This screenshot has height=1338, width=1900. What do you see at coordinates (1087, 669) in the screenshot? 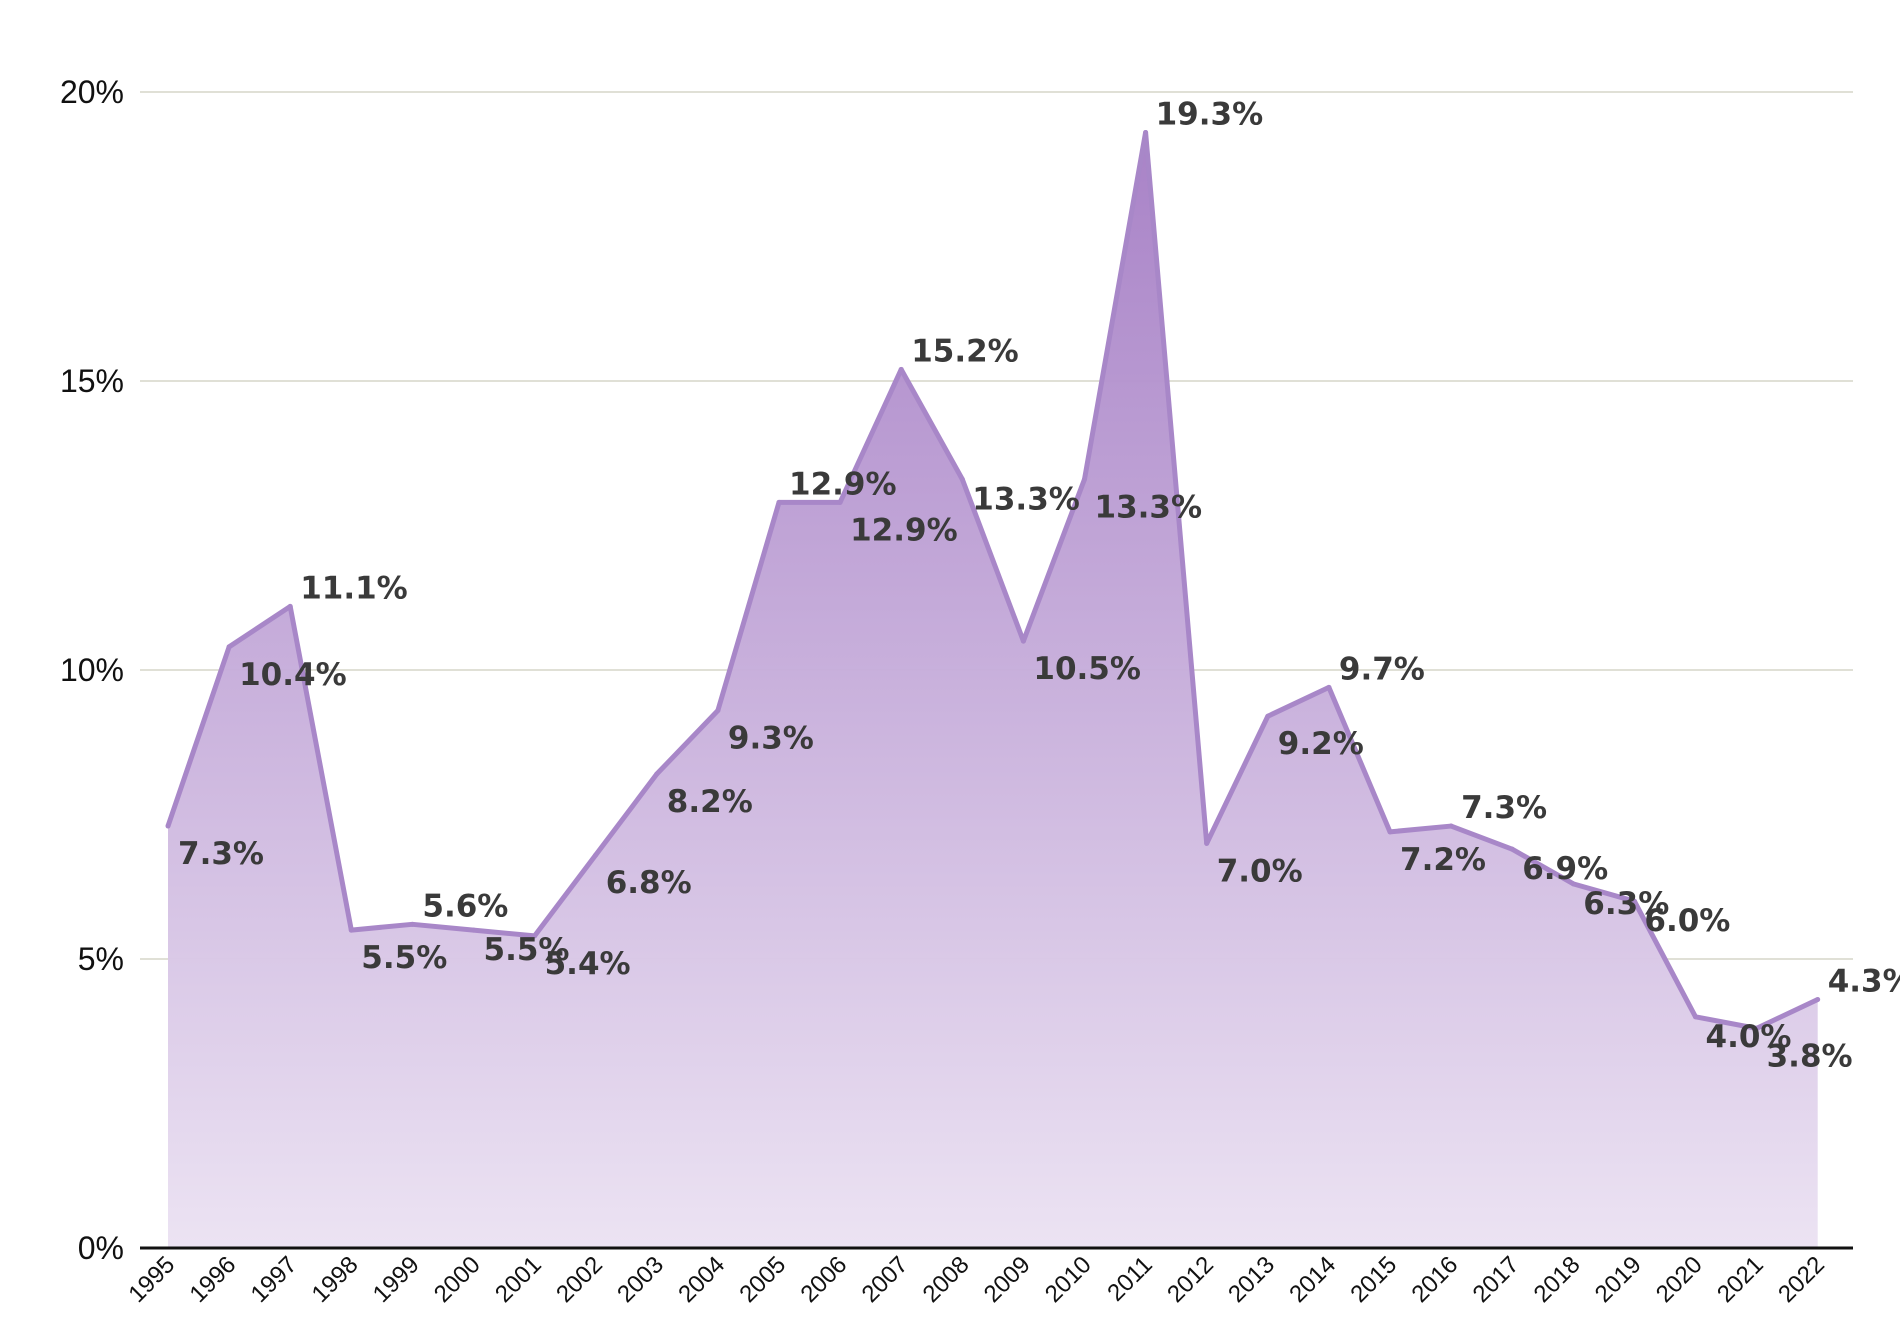
I see `data-label: 10.5%` at bounding box center [1087, 669].